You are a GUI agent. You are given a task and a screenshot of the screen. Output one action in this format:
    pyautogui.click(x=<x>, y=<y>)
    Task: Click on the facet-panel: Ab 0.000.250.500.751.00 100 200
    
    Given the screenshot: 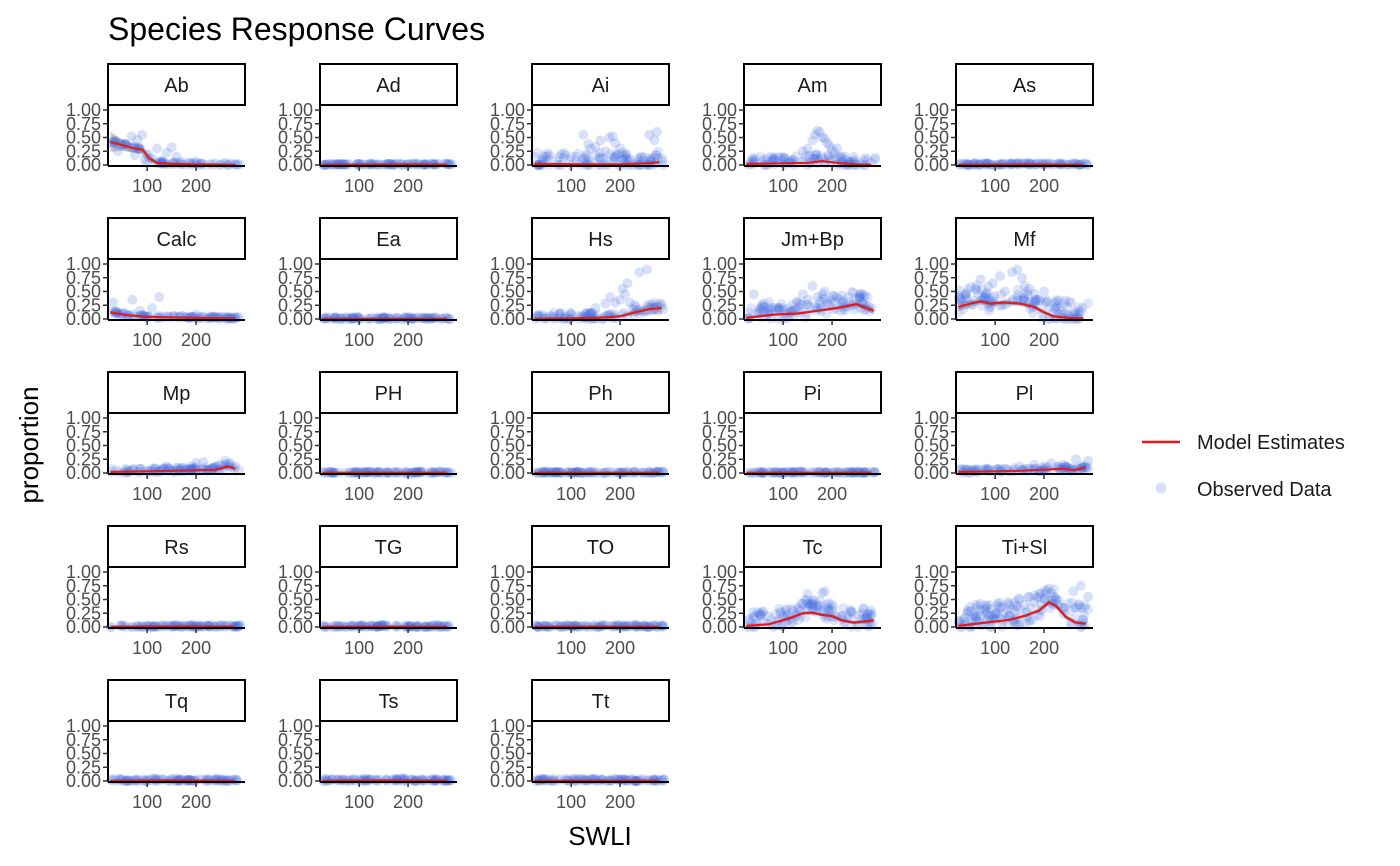 What is the action you would take?
    pyautogui.click(x=156, y=129)
    